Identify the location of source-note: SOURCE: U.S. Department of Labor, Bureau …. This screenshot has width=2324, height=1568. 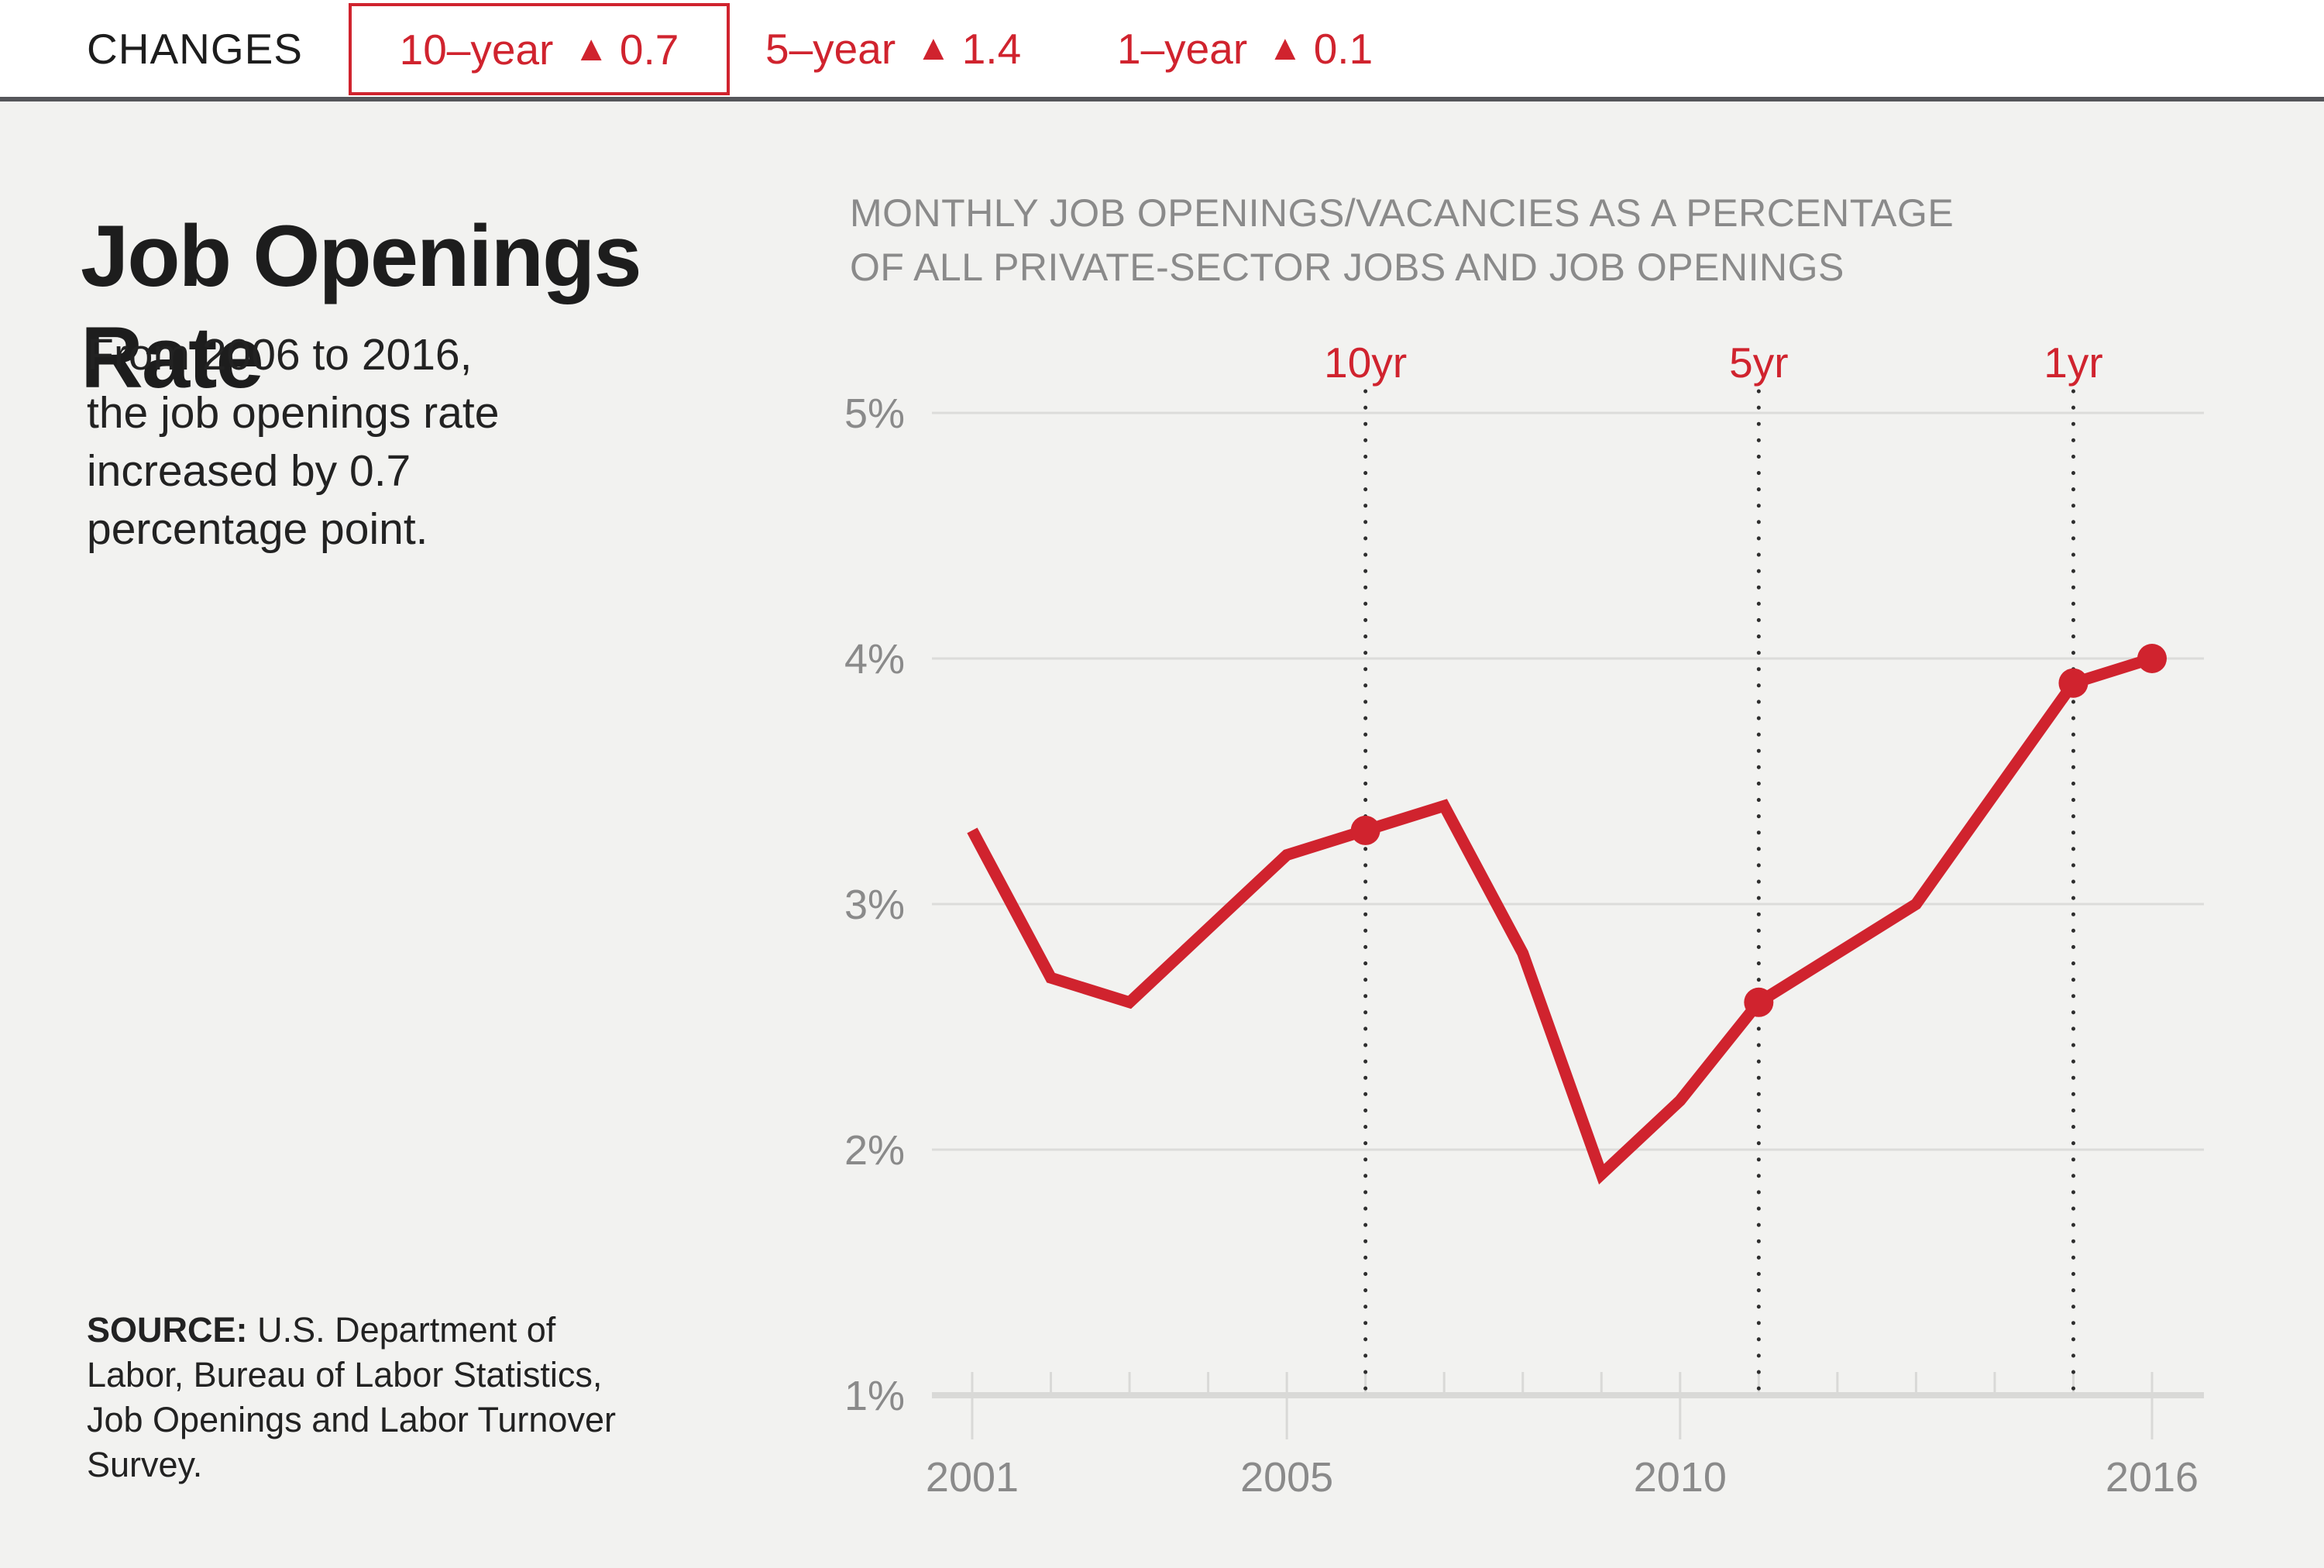
(435, 1397).